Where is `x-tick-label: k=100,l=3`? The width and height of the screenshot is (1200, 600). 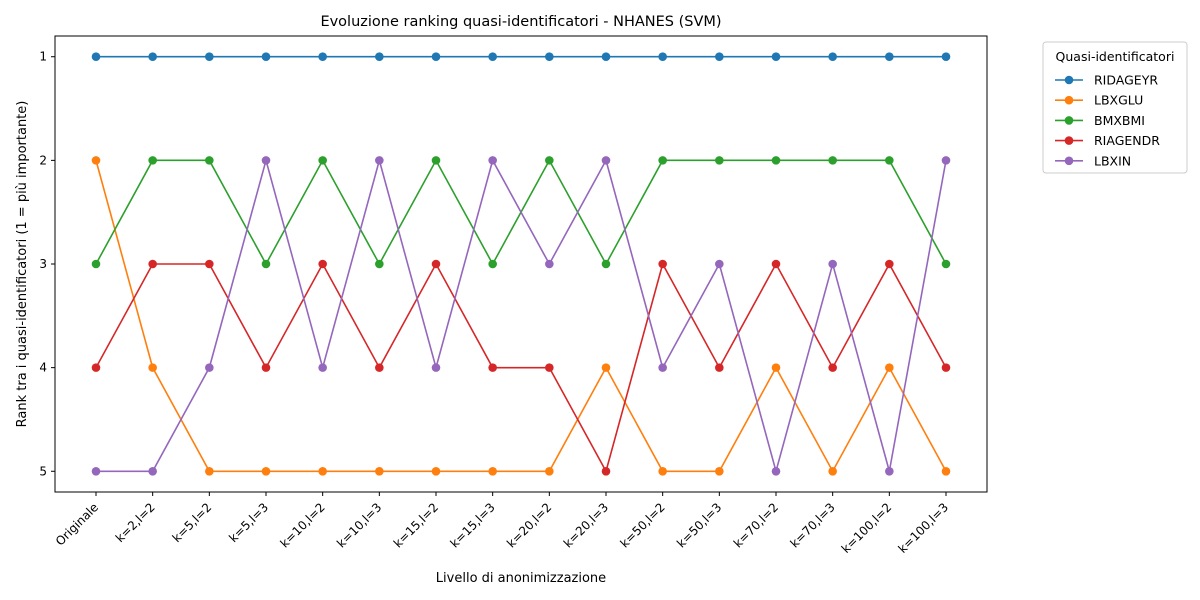 x-tick-label: k=100,l=3 is located at coordinates (923, 528).